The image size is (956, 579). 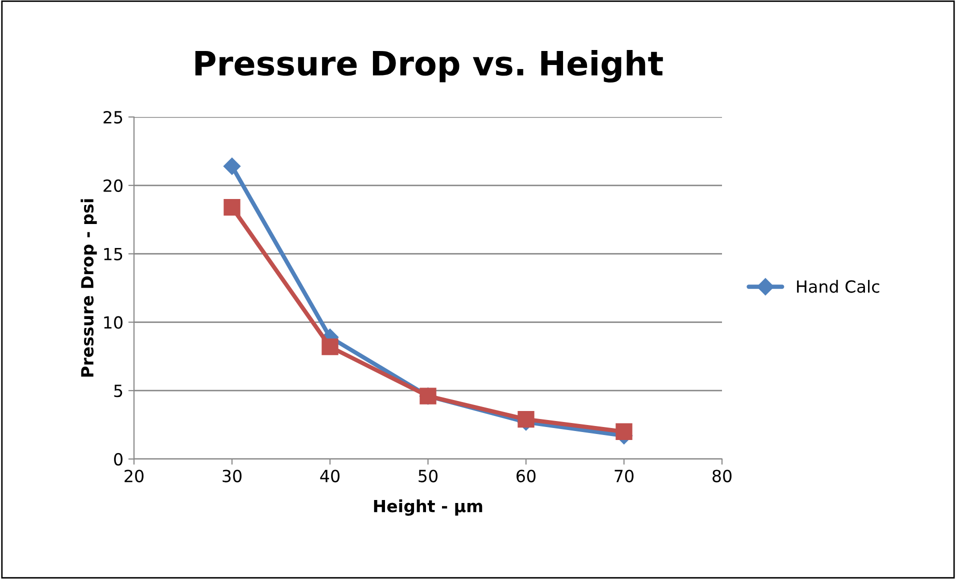 I want to click on y-tick-label: 5, so click(x=118, y=391).